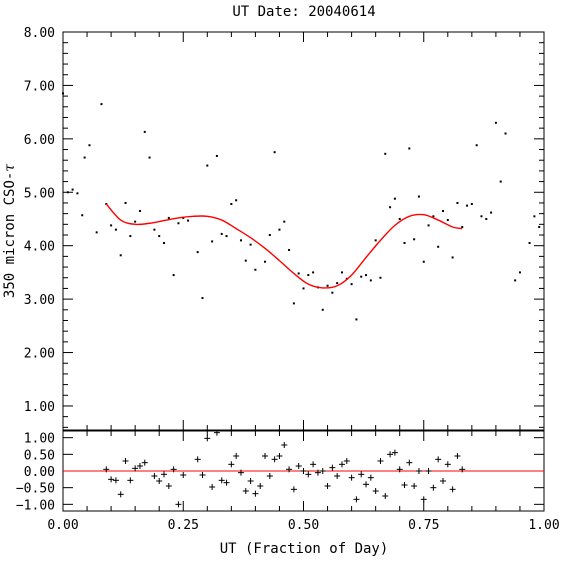 Image resolution: width=574 pixels, height=574 pixels. Describe the element at coordinates (543, 525) in the screenshot. I see `x-tick-label: 1.00` at that location.